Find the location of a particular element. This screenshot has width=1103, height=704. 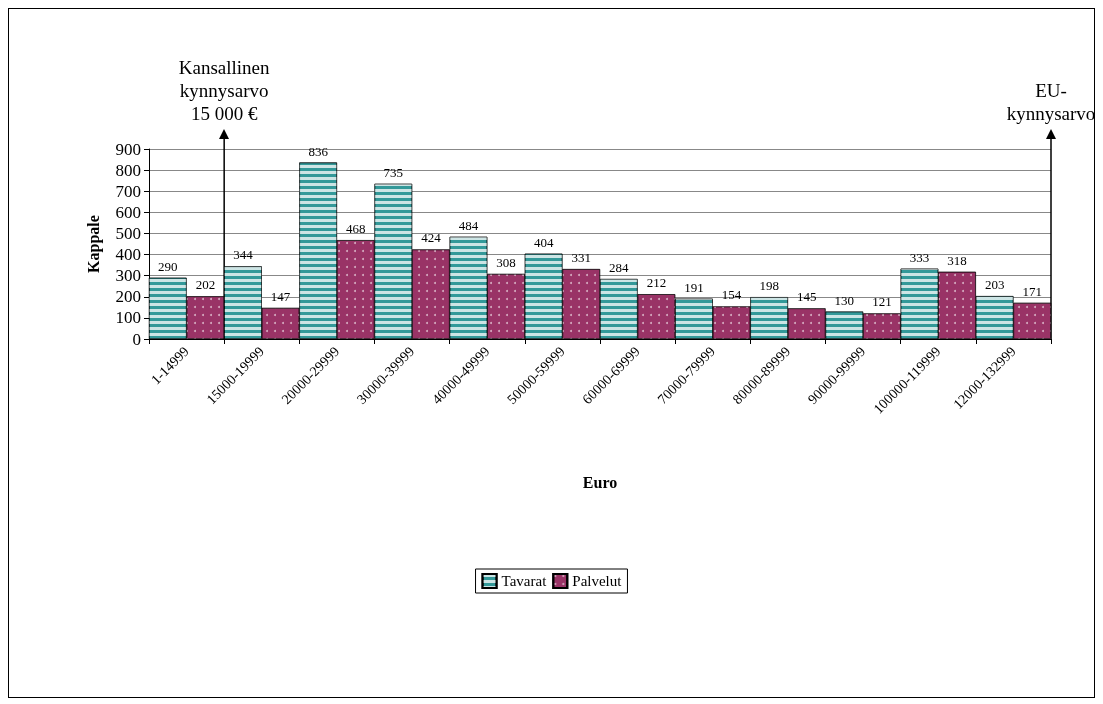

legend-label: Palvelut is located at coordinates (597, 581).